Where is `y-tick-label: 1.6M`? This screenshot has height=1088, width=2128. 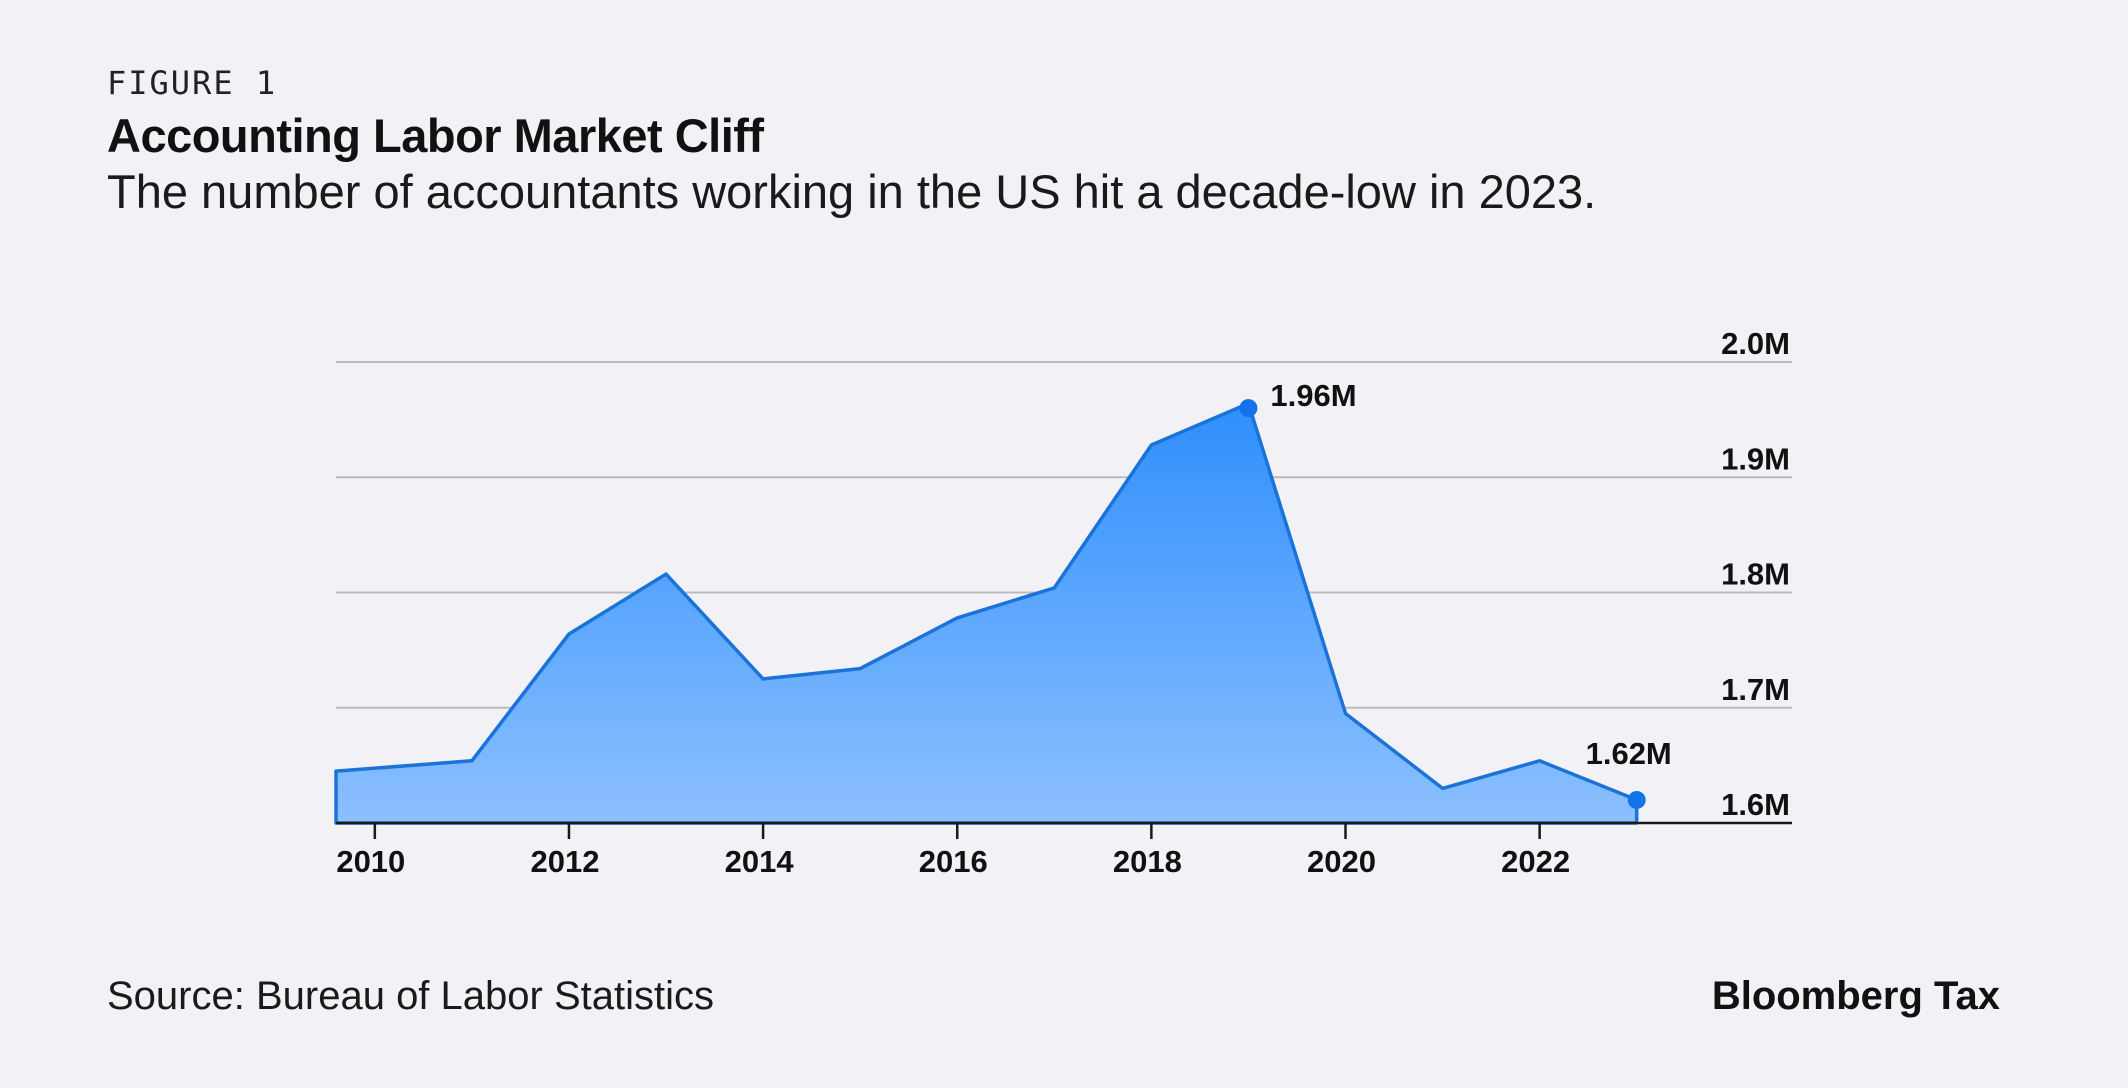
y-tick-label: 1.6M is located at coordinates (1755, 804).